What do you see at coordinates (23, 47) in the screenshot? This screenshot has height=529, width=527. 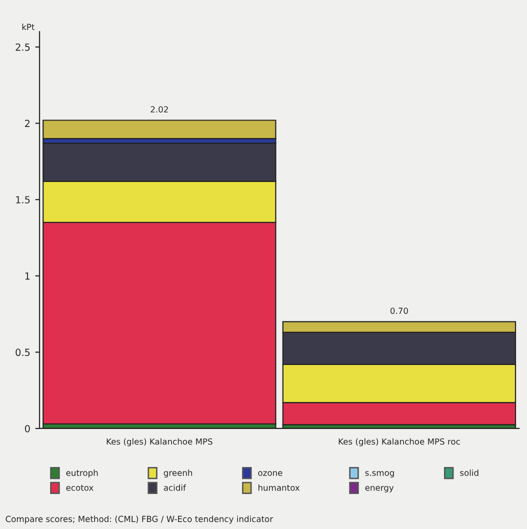 I see `y-tick-label: 2.5` at bounding box center [23, 47].